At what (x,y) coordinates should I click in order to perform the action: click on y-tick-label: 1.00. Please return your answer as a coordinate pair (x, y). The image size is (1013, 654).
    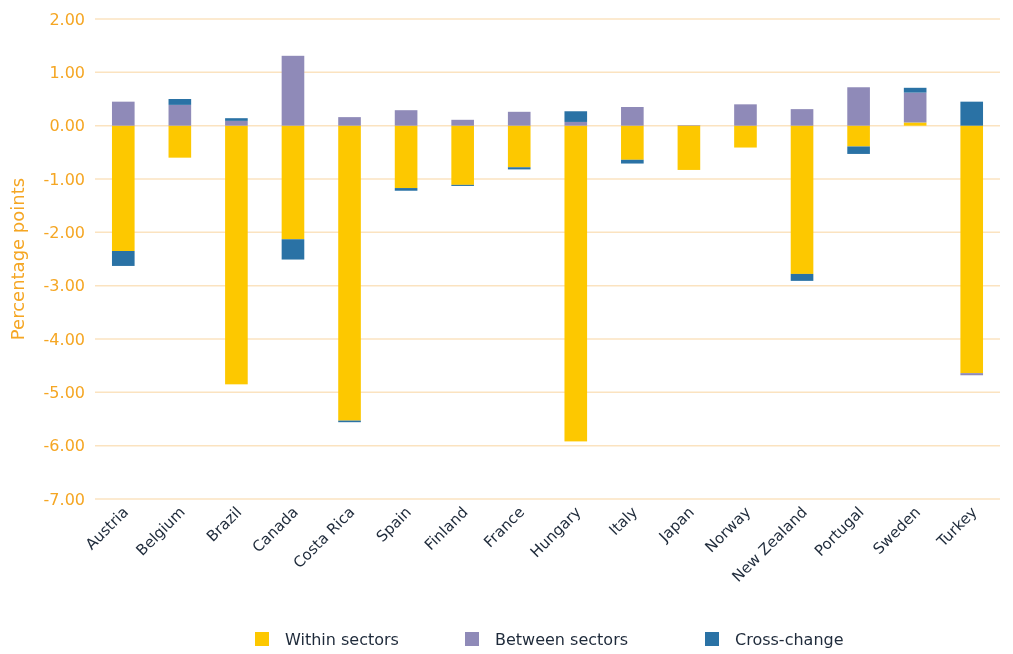
    Looking at the image, I should click on (67, 72).